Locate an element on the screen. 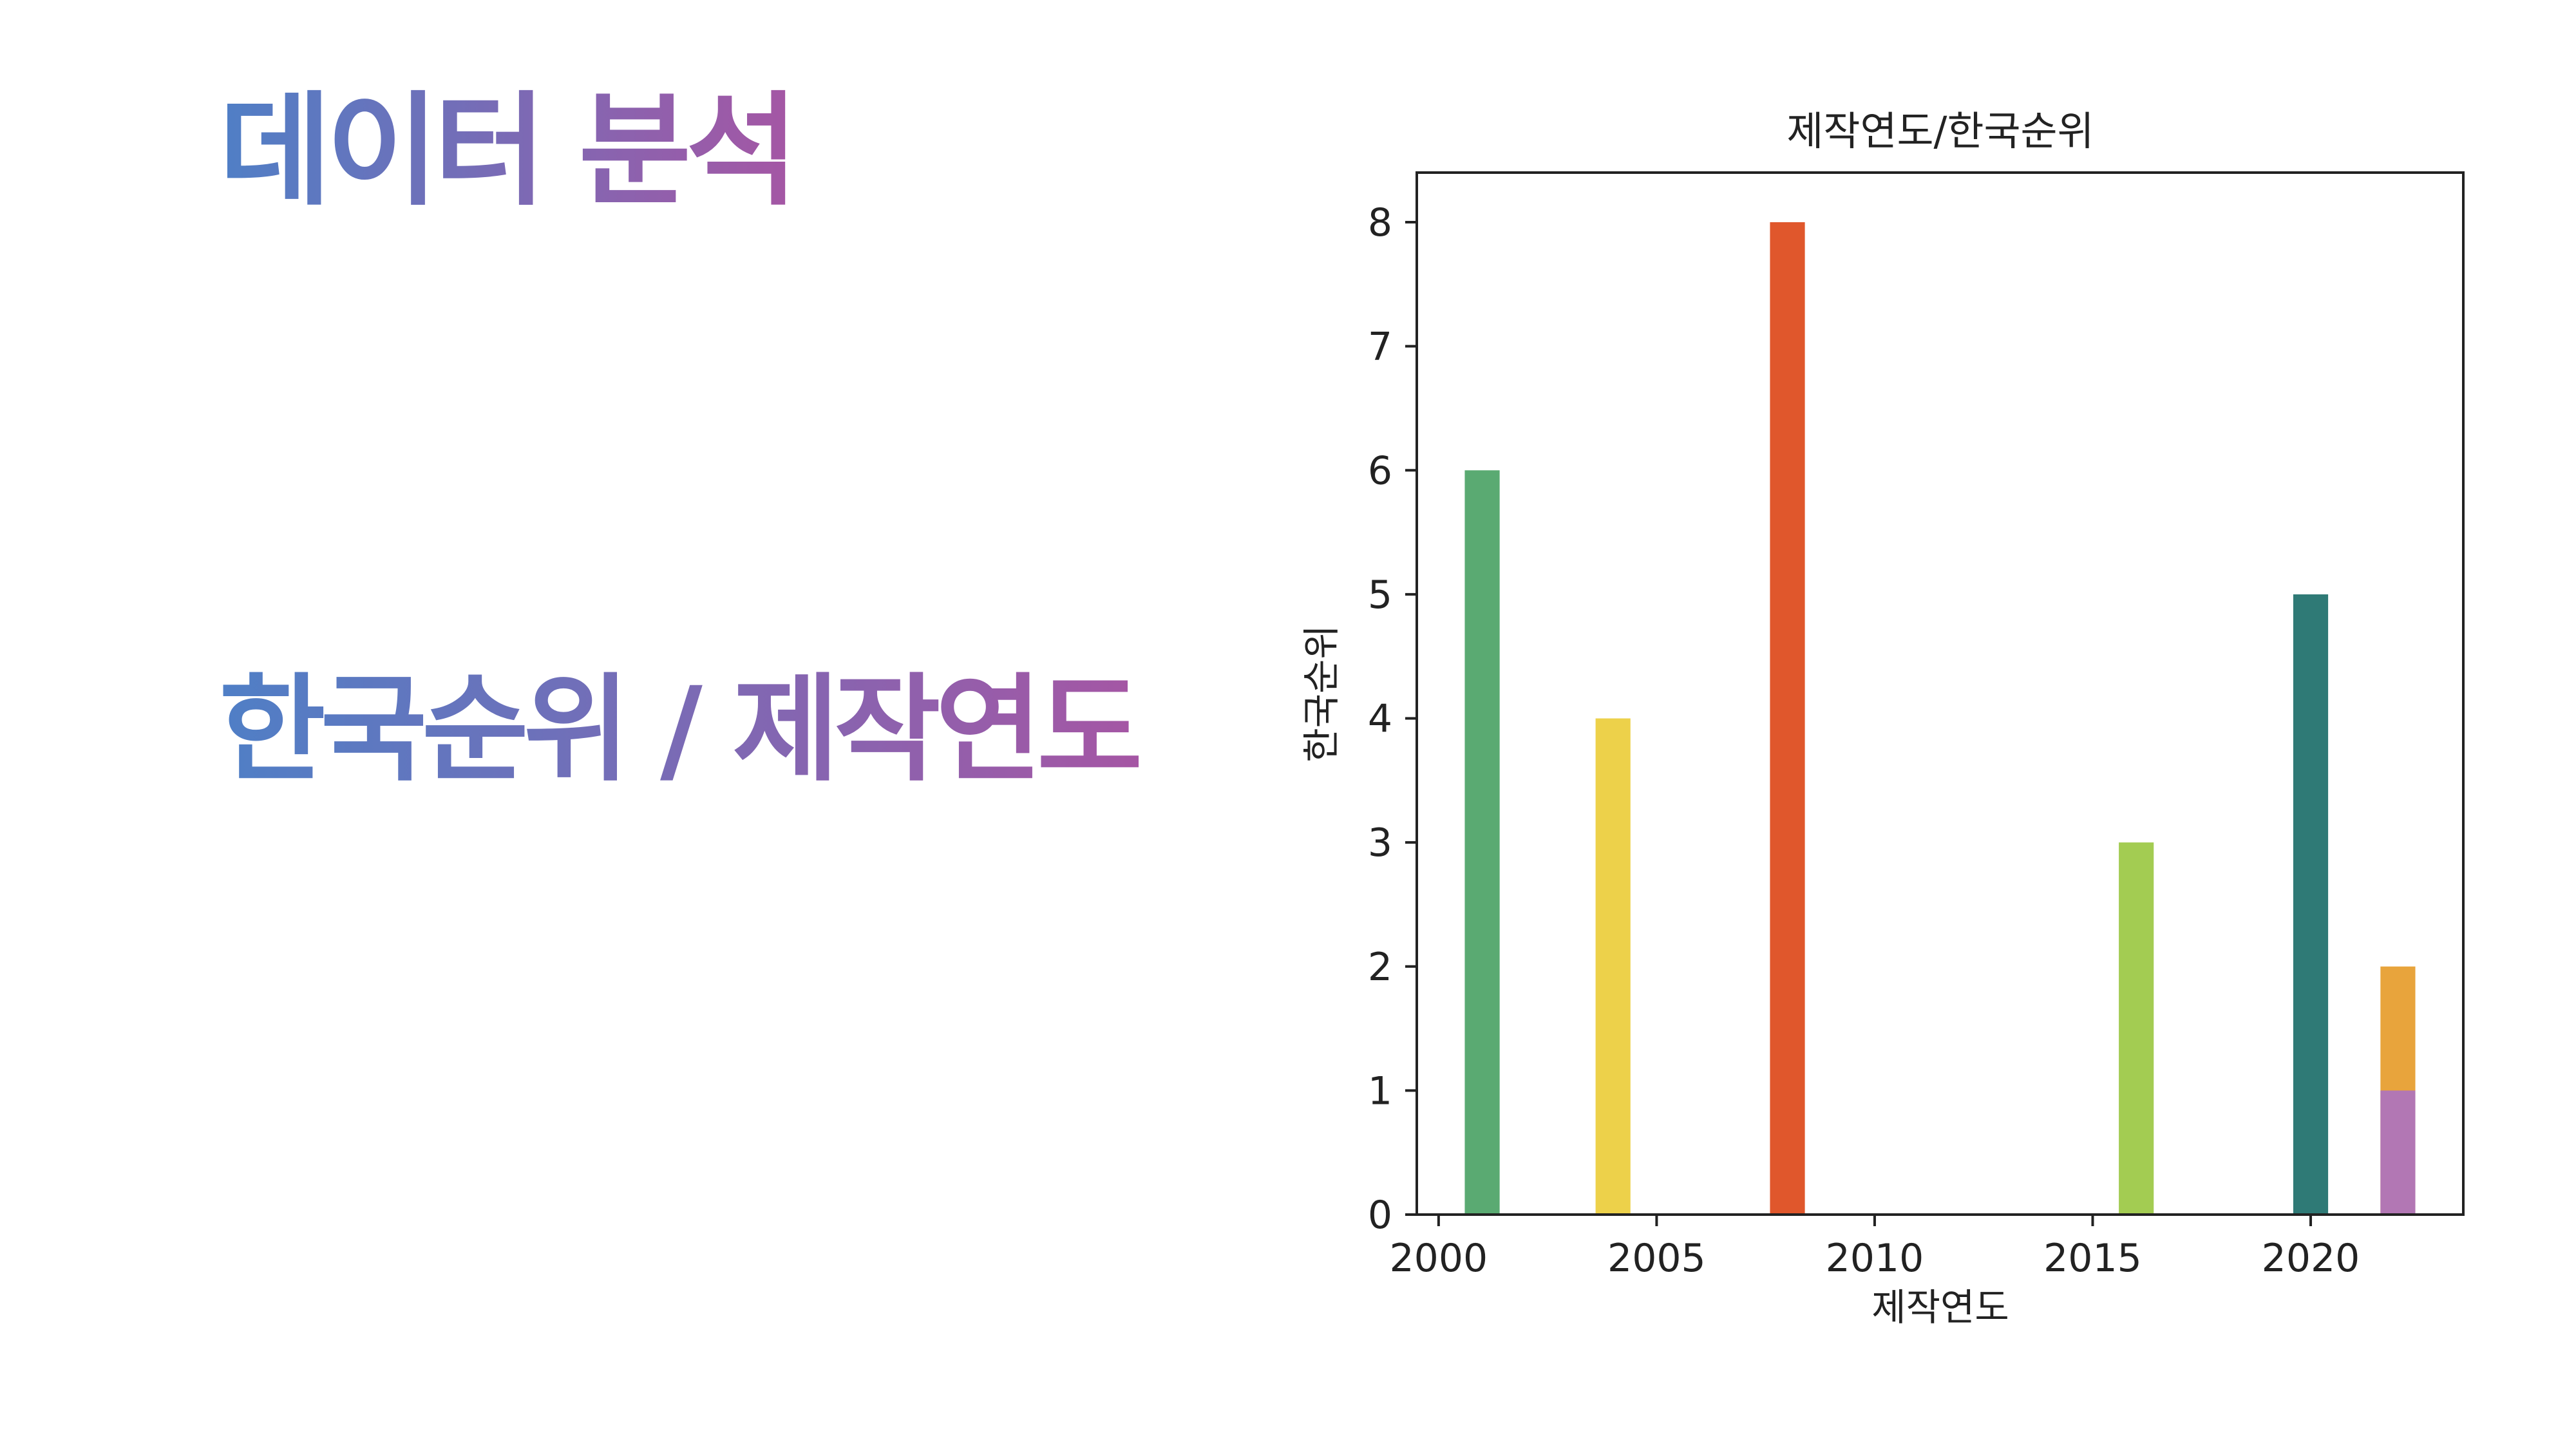 Image resolution: width=2576 pixels, height=1449 pixels. slide-title: 데이터 분석 is located at coordinates (509, 151).